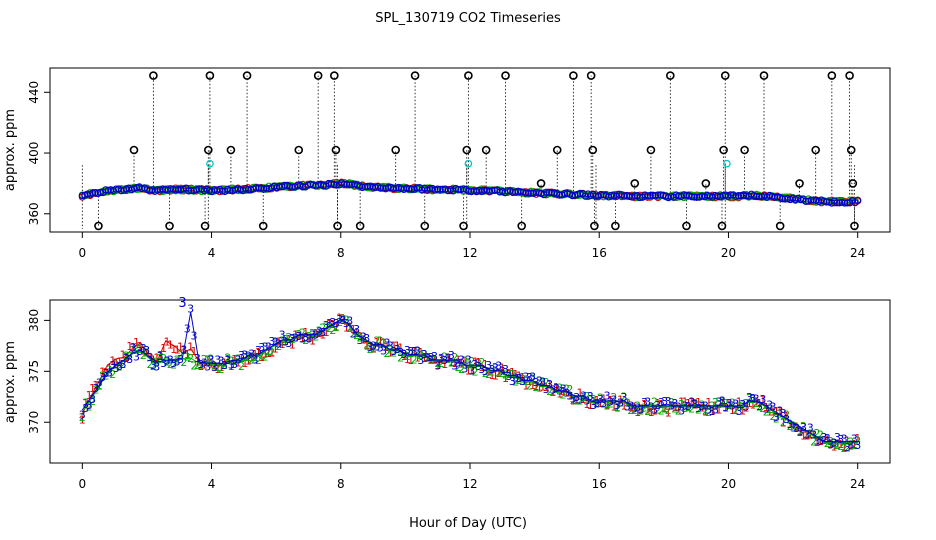 This screenshot has height=540, width=936. Describe the element at coordinates (212, 253) in the screenshot. I see `top-x-tick-label: 4` at that location.